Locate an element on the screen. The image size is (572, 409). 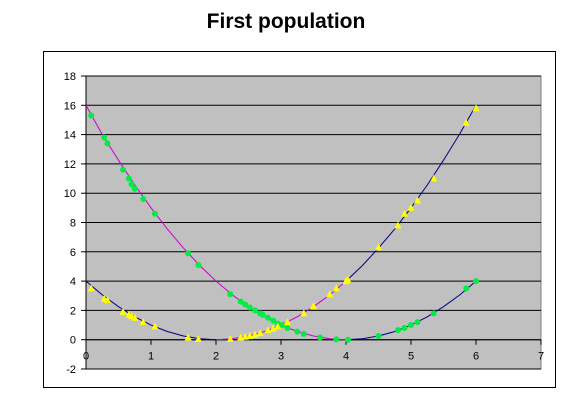
y-tick-label: 14 is located at coordinates (70, 136).